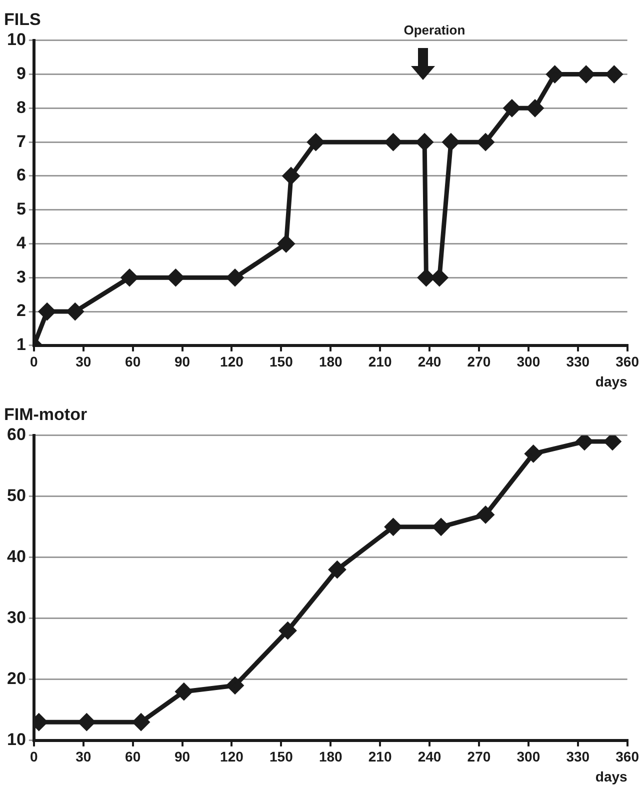 The image size is (642, 794). Describe the element at coordinates (21, 175) in the screenshot. I see `y-tick-label: 6` at that location.